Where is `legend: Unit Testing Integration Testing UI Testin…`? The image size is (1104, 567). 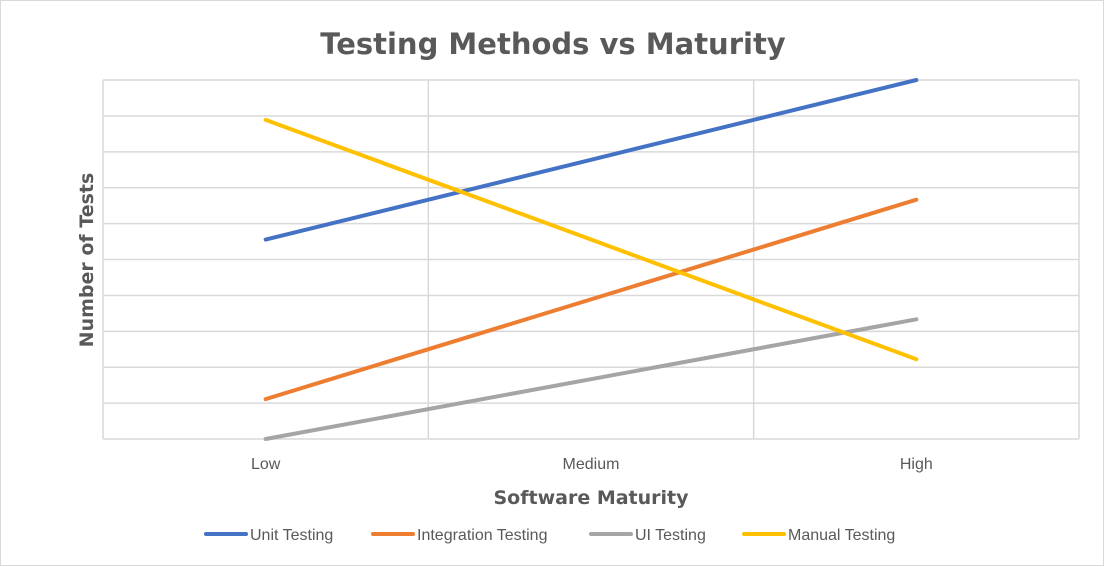 legend: Unit Testing Integration Testing UI Testin… is located at coordinates (549, 535).